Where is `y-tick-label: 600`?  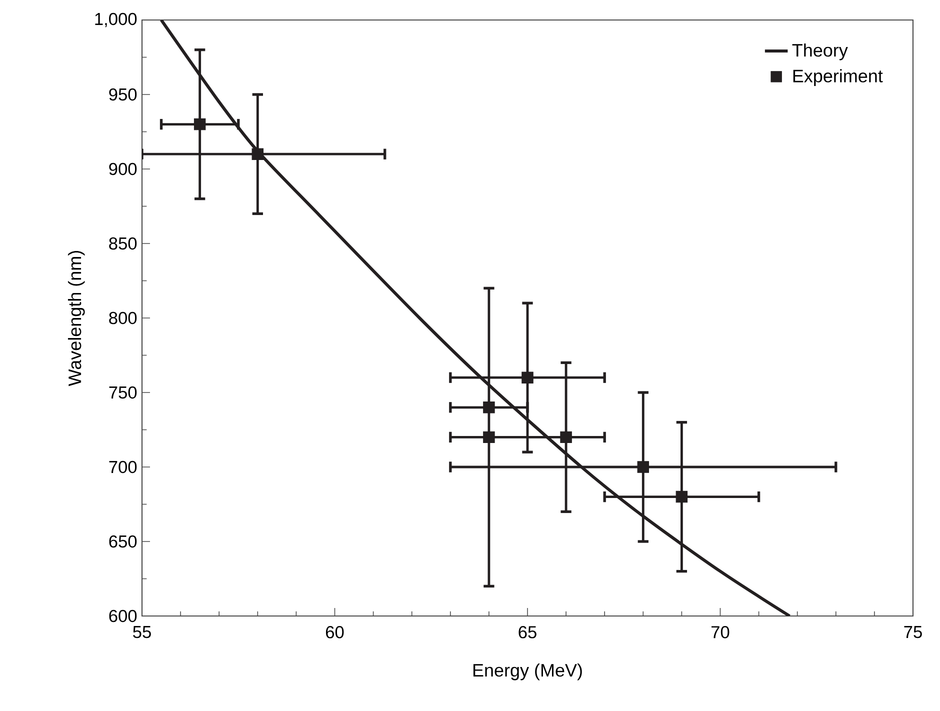 y-tick-label: 600 is located at coordinates (123, 616).